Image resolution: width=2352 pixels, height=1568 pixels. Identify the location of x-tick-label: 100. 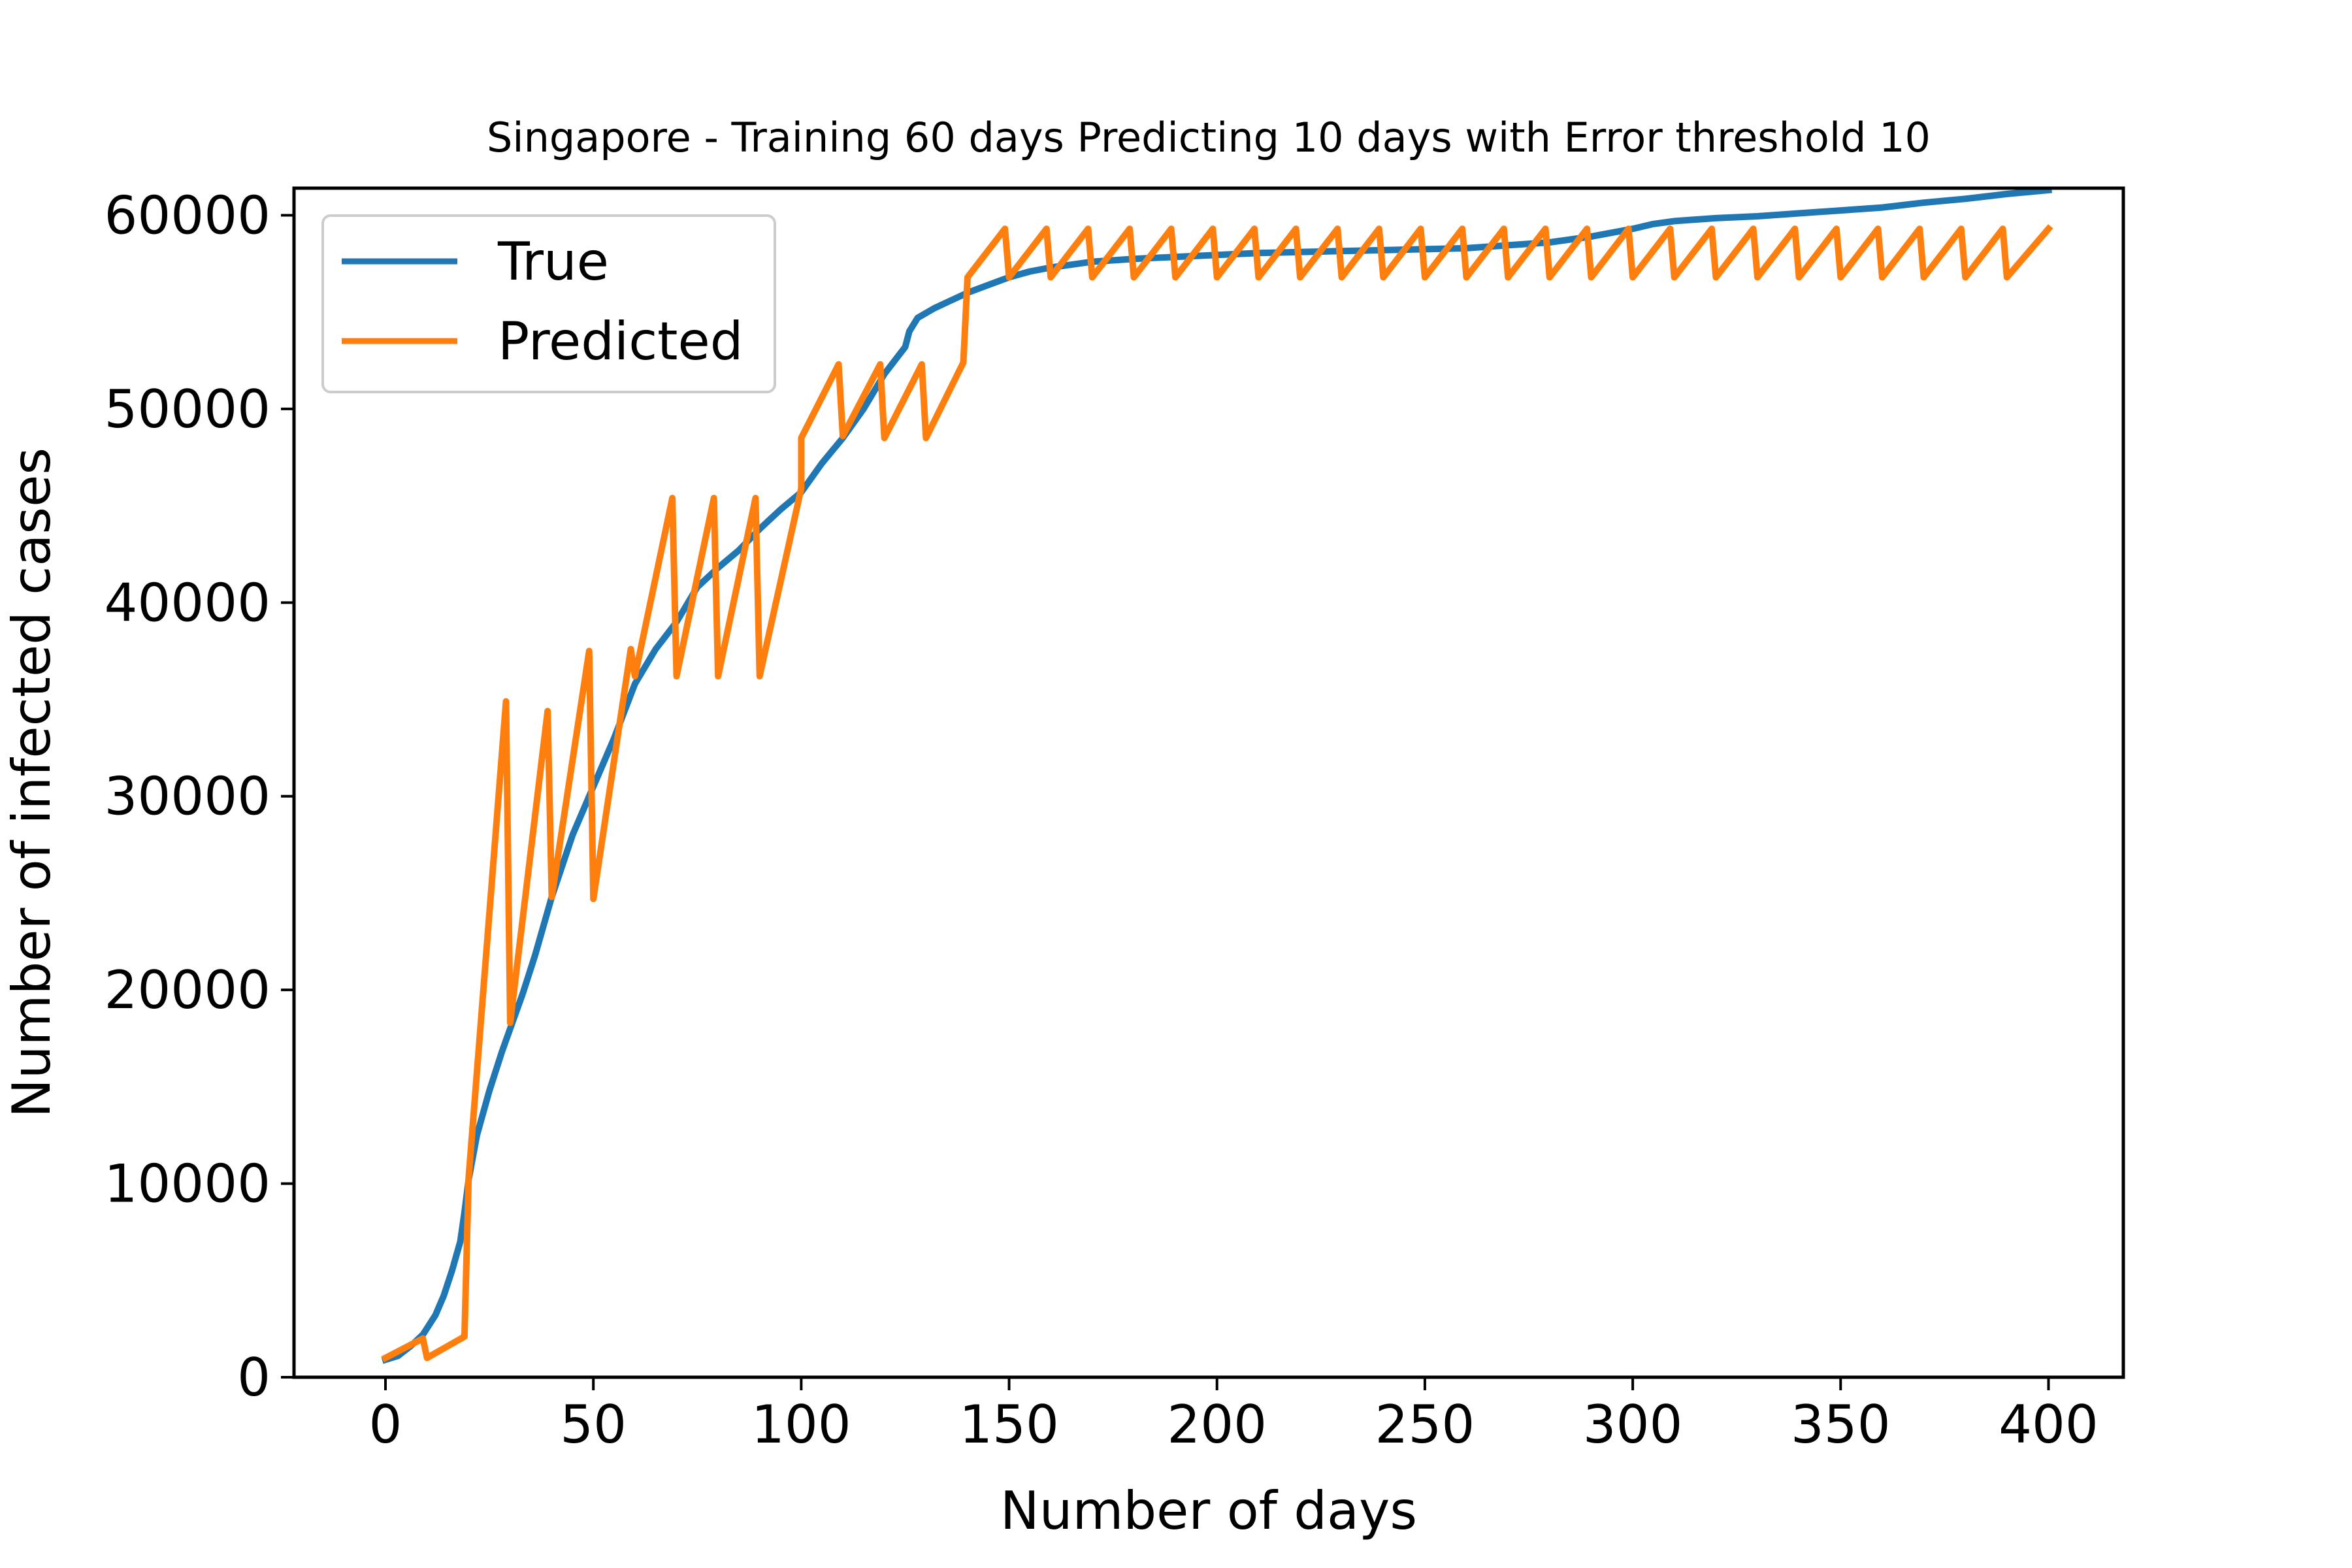
(801, 1424).